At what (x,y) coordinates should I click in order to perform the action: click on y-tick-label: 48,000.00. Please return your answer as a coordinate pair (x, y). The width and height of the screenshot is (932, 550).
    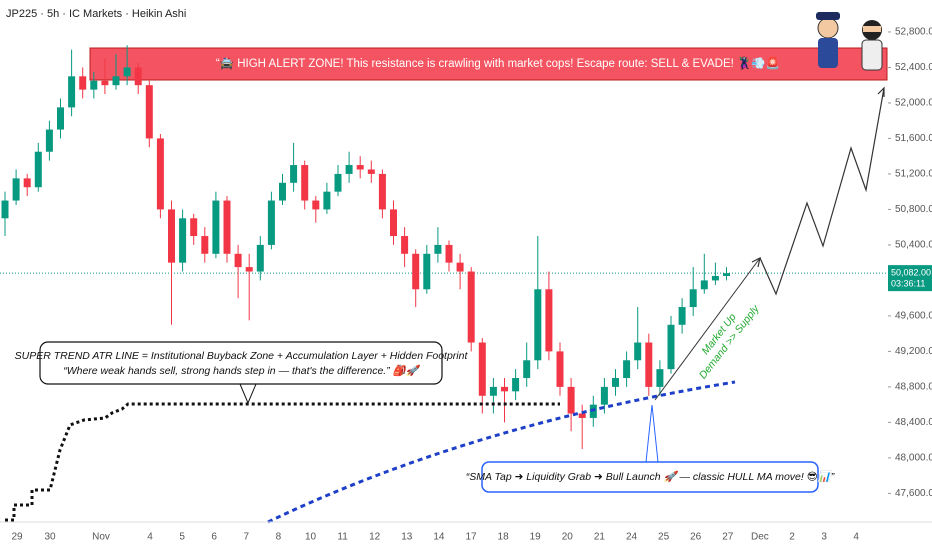
    Looking at the image, I should click on (913, 458).